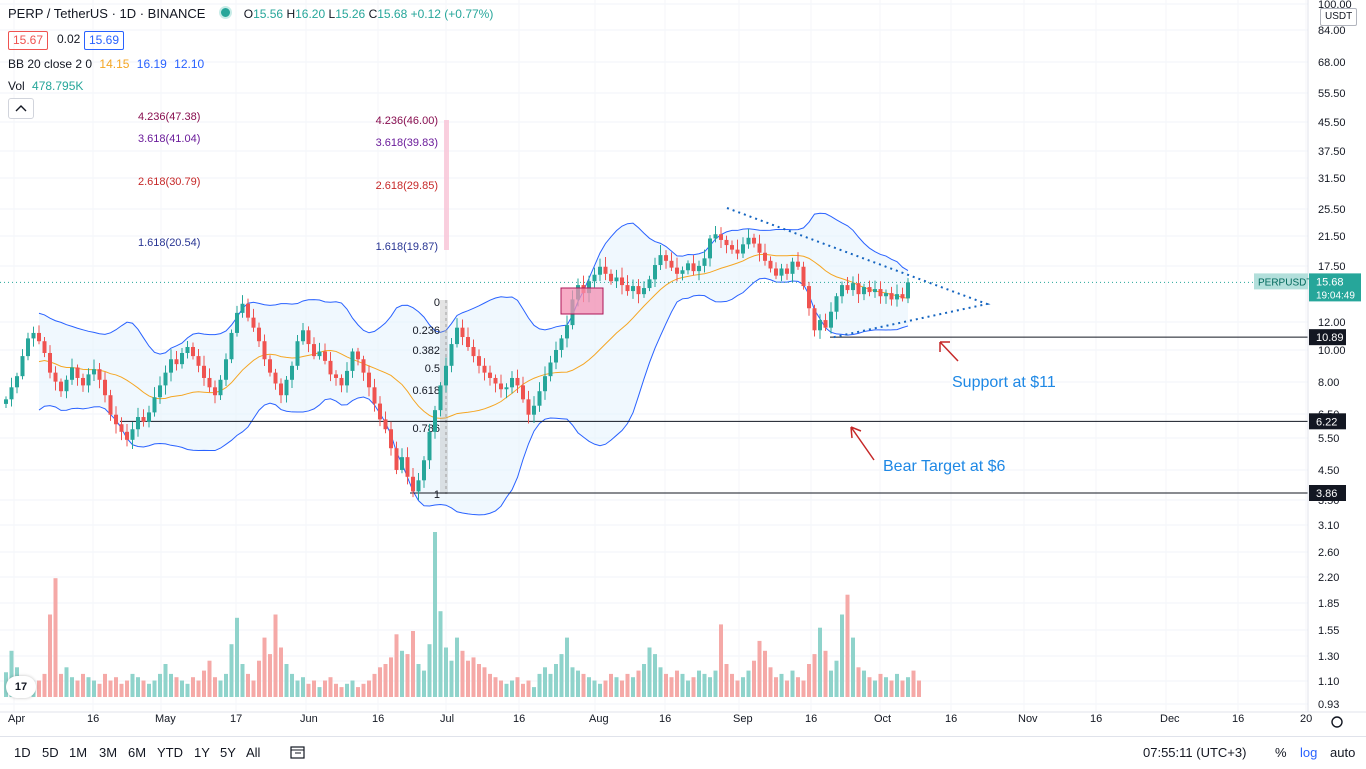 This screenshot has width=1366, height=769. I want to click on sell-price-box: 15.67, so click(28, 40).